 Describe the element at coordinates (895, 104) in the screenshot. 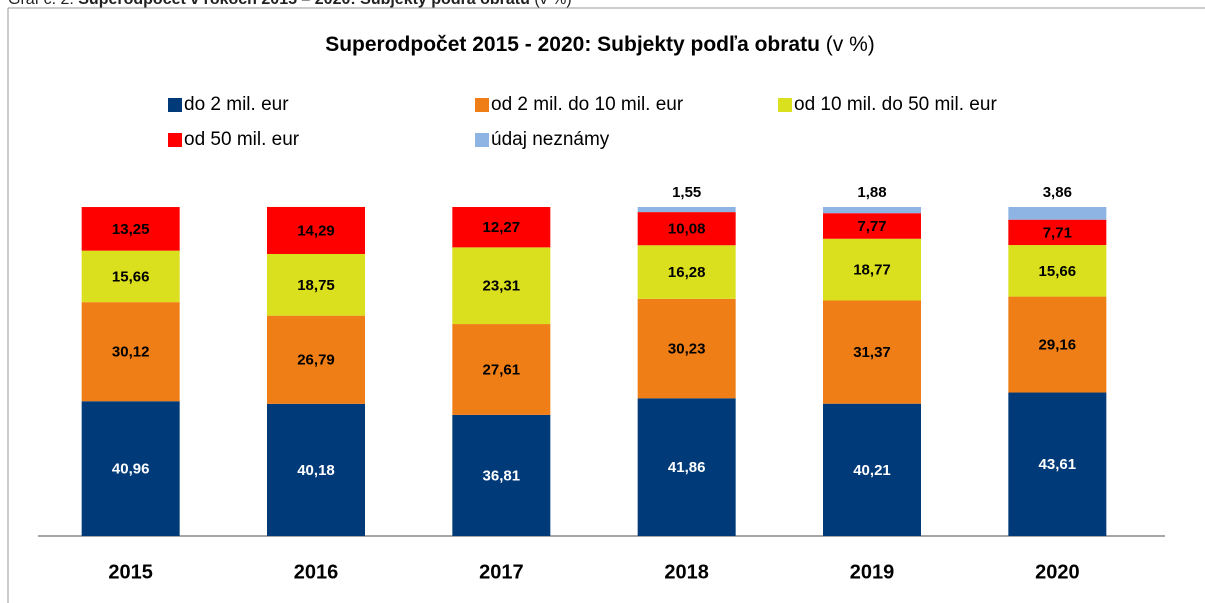

I see `legend-label: od 10 mil. do 50 mil. eur` at that location.